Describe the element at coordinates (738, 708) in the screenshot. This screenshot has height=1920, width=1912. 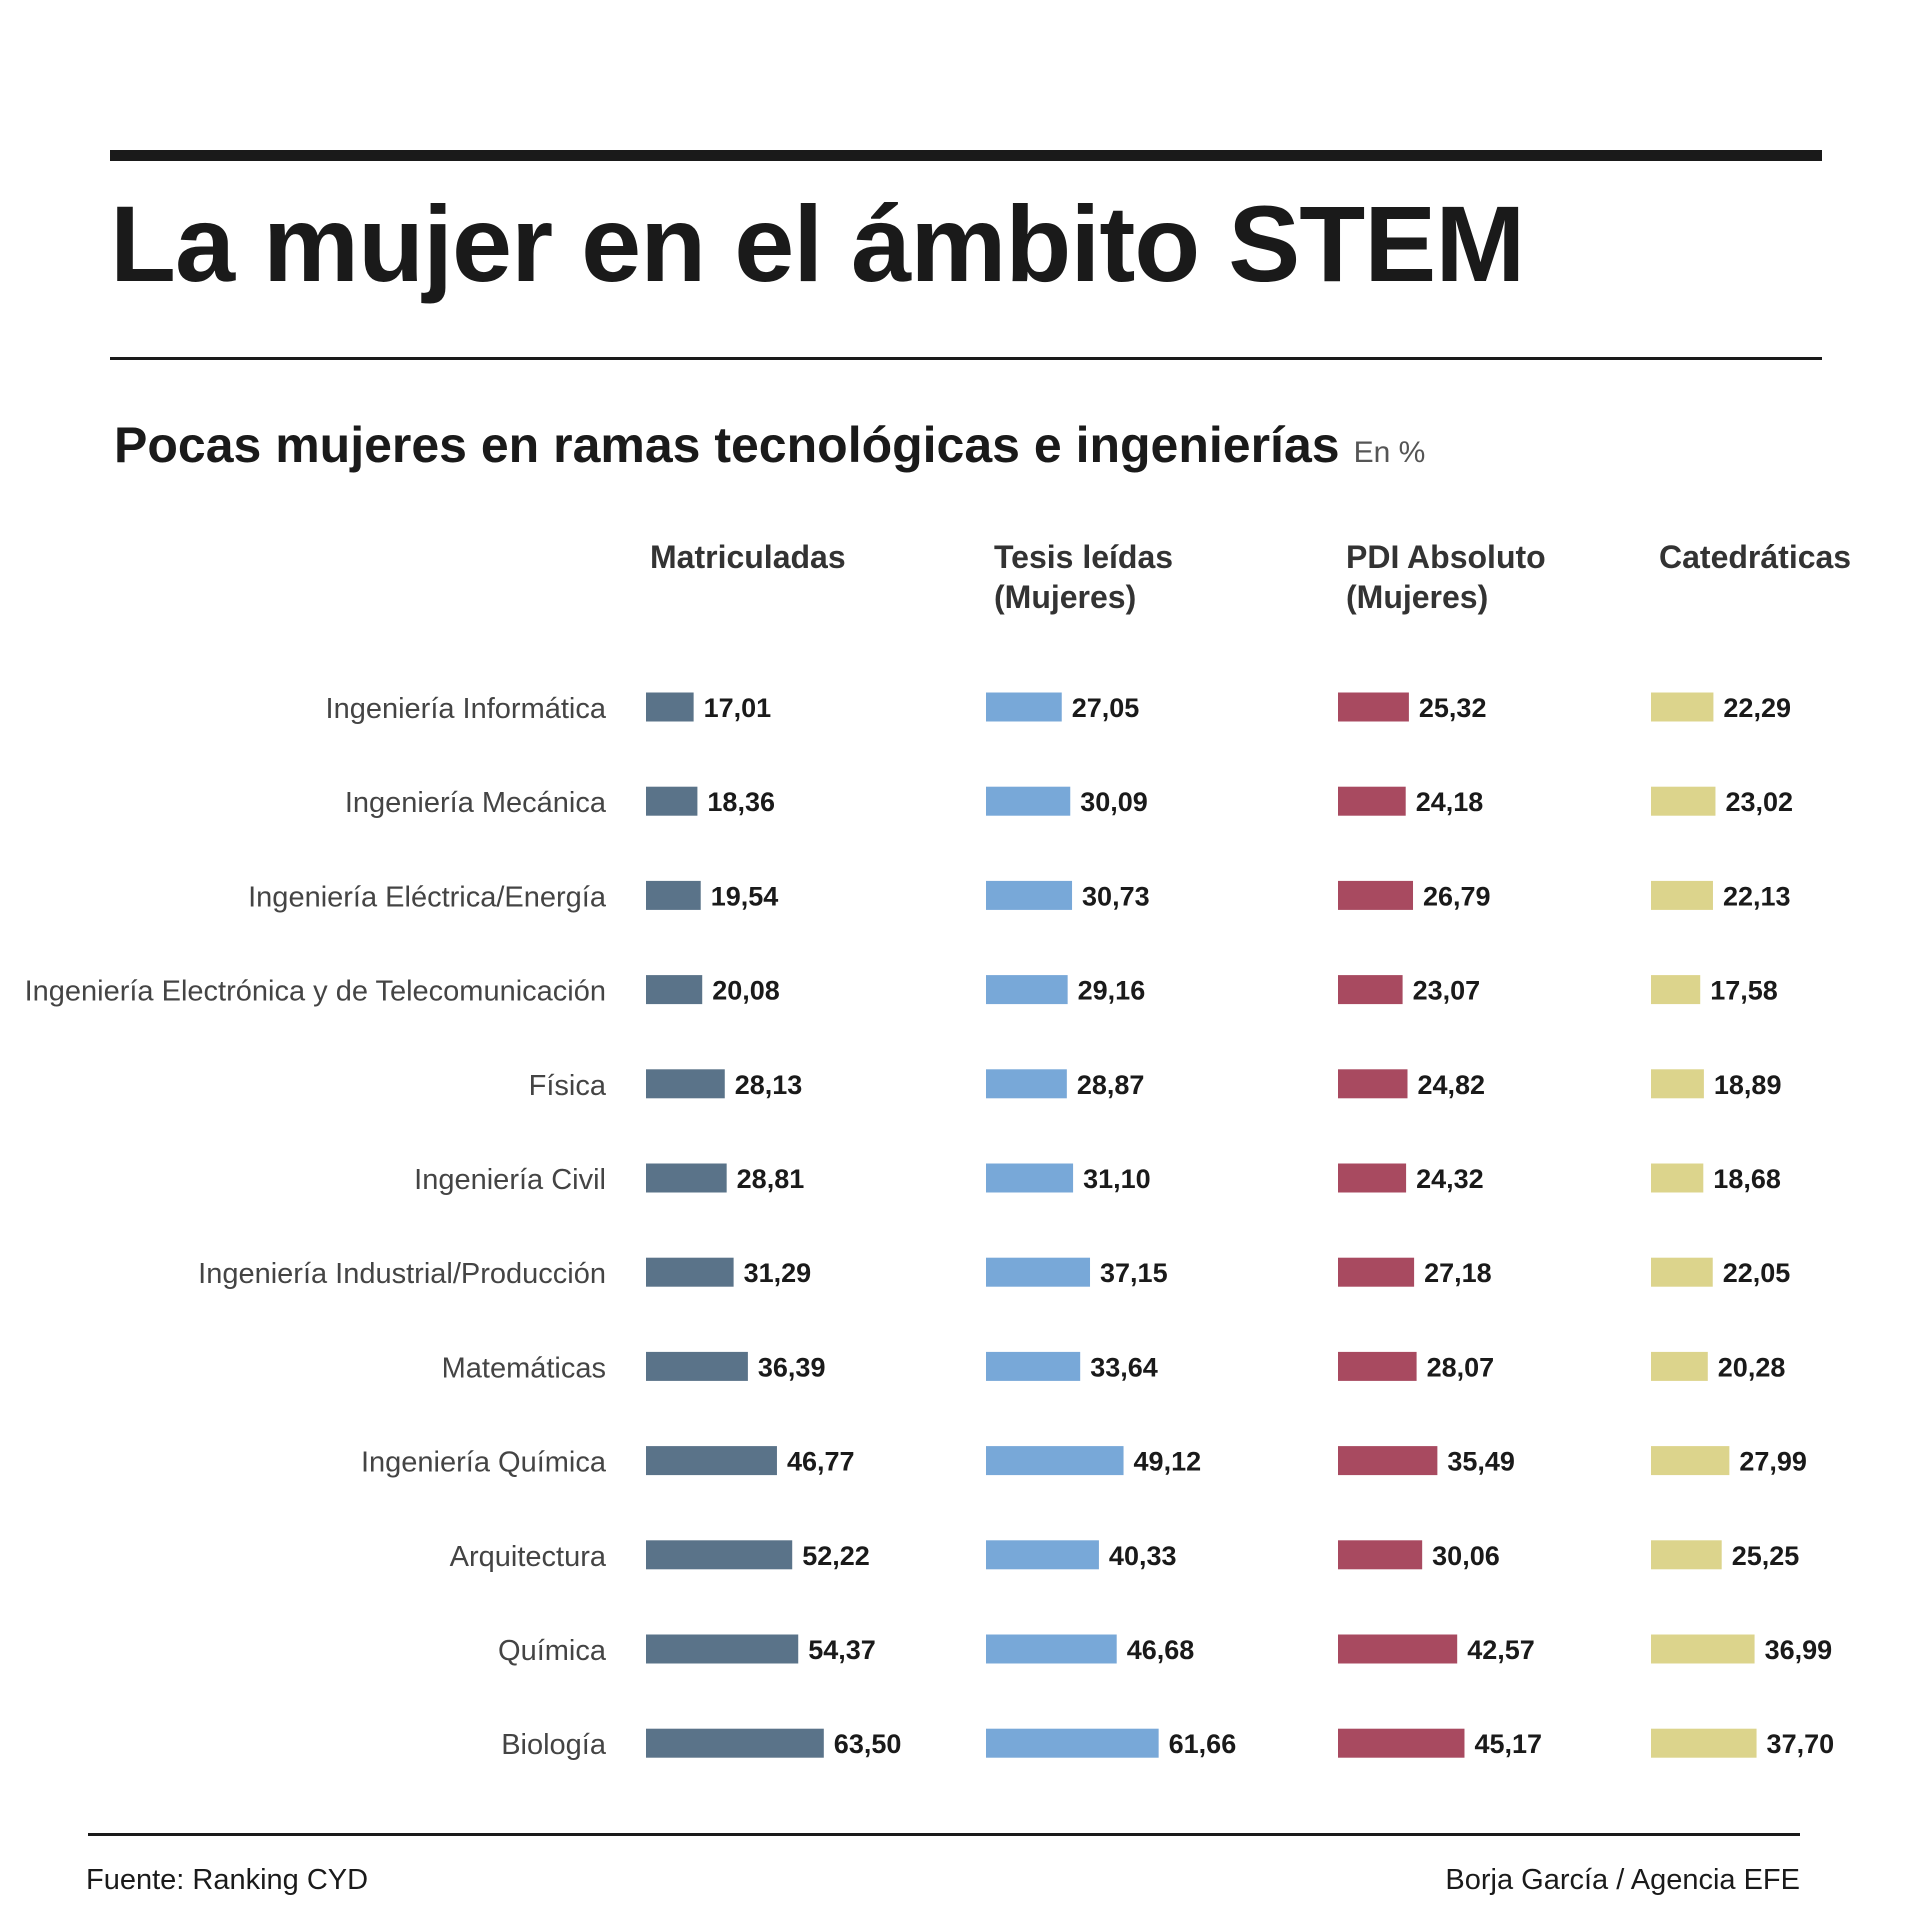
I see `bar-value-label: 17,01` at that location.